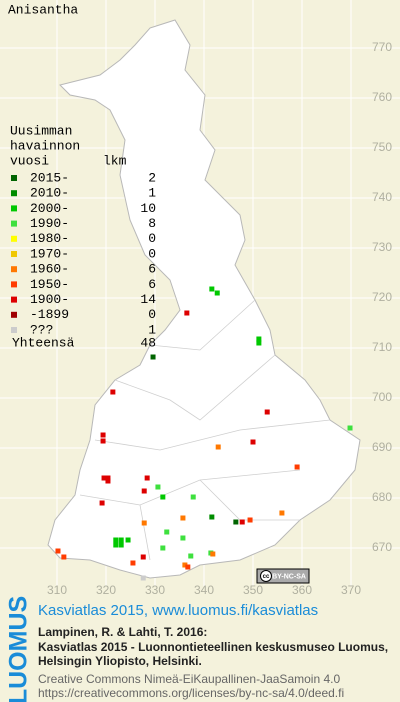  What do you see at coordinates (382, 147) in the screenshot?
I see `y-tick-label: 750` at bounding box center [382, 147].